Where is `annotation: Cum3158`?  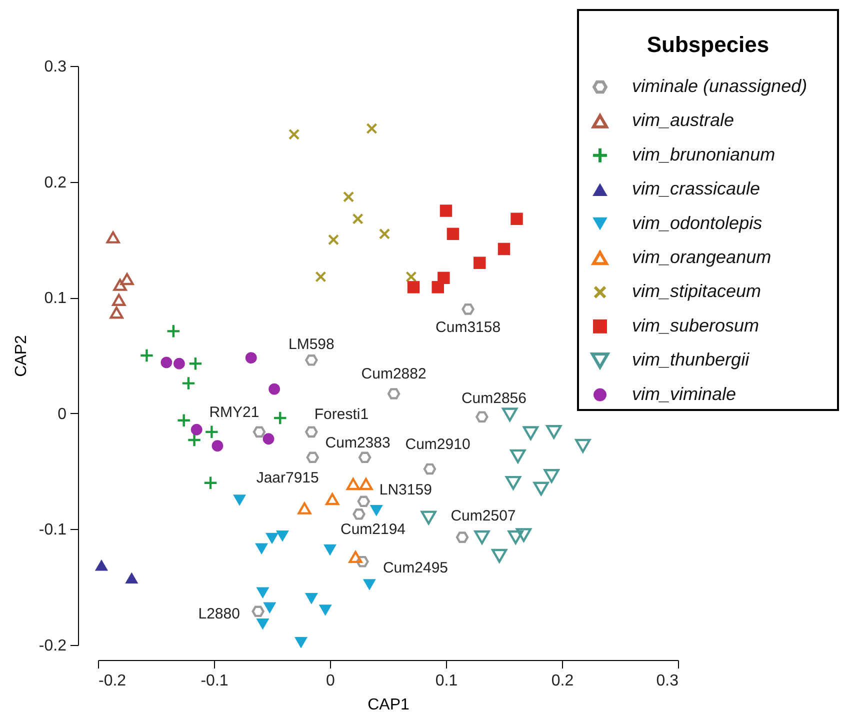
annotation: Cum3158 is located at coordinates (468, 327).